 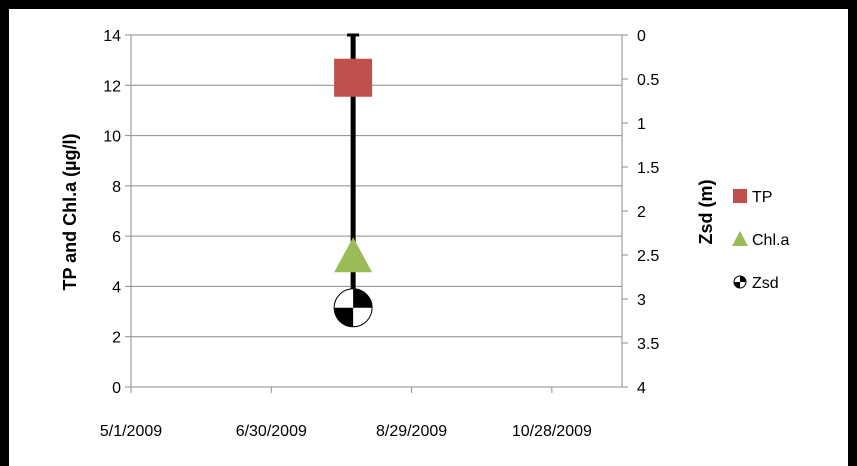 I want to click on y-left-axis-title: TP and Chl.a (µg/l), so click(x=70, y=211).